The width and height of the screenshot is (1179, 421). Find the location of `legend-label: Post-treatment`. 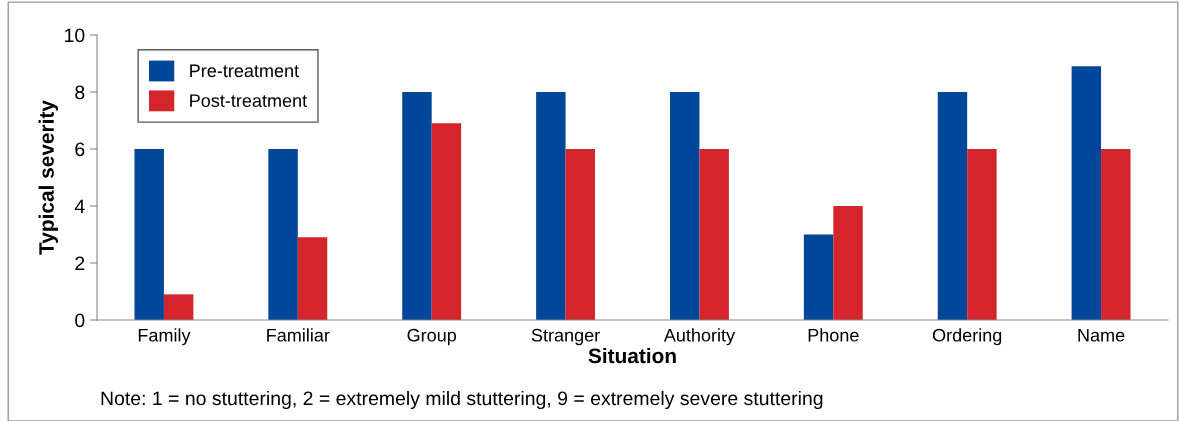

legend-label: Post-treatment is located at coordinates (248, 101).